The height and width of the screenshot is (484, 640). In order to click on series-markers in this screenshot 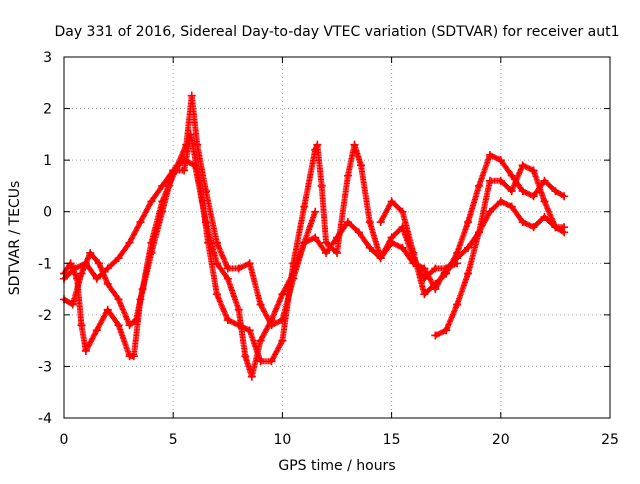, I will do `click(500, 250)`.